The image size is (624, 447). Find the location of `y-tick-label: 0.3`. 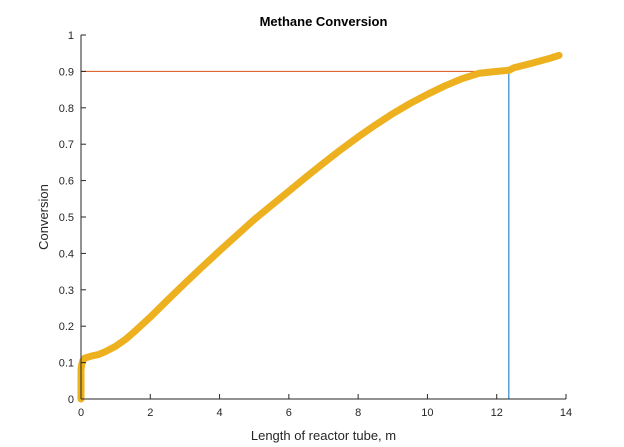

y-tick-label: 0.3 is located at coordinates (66, 291).